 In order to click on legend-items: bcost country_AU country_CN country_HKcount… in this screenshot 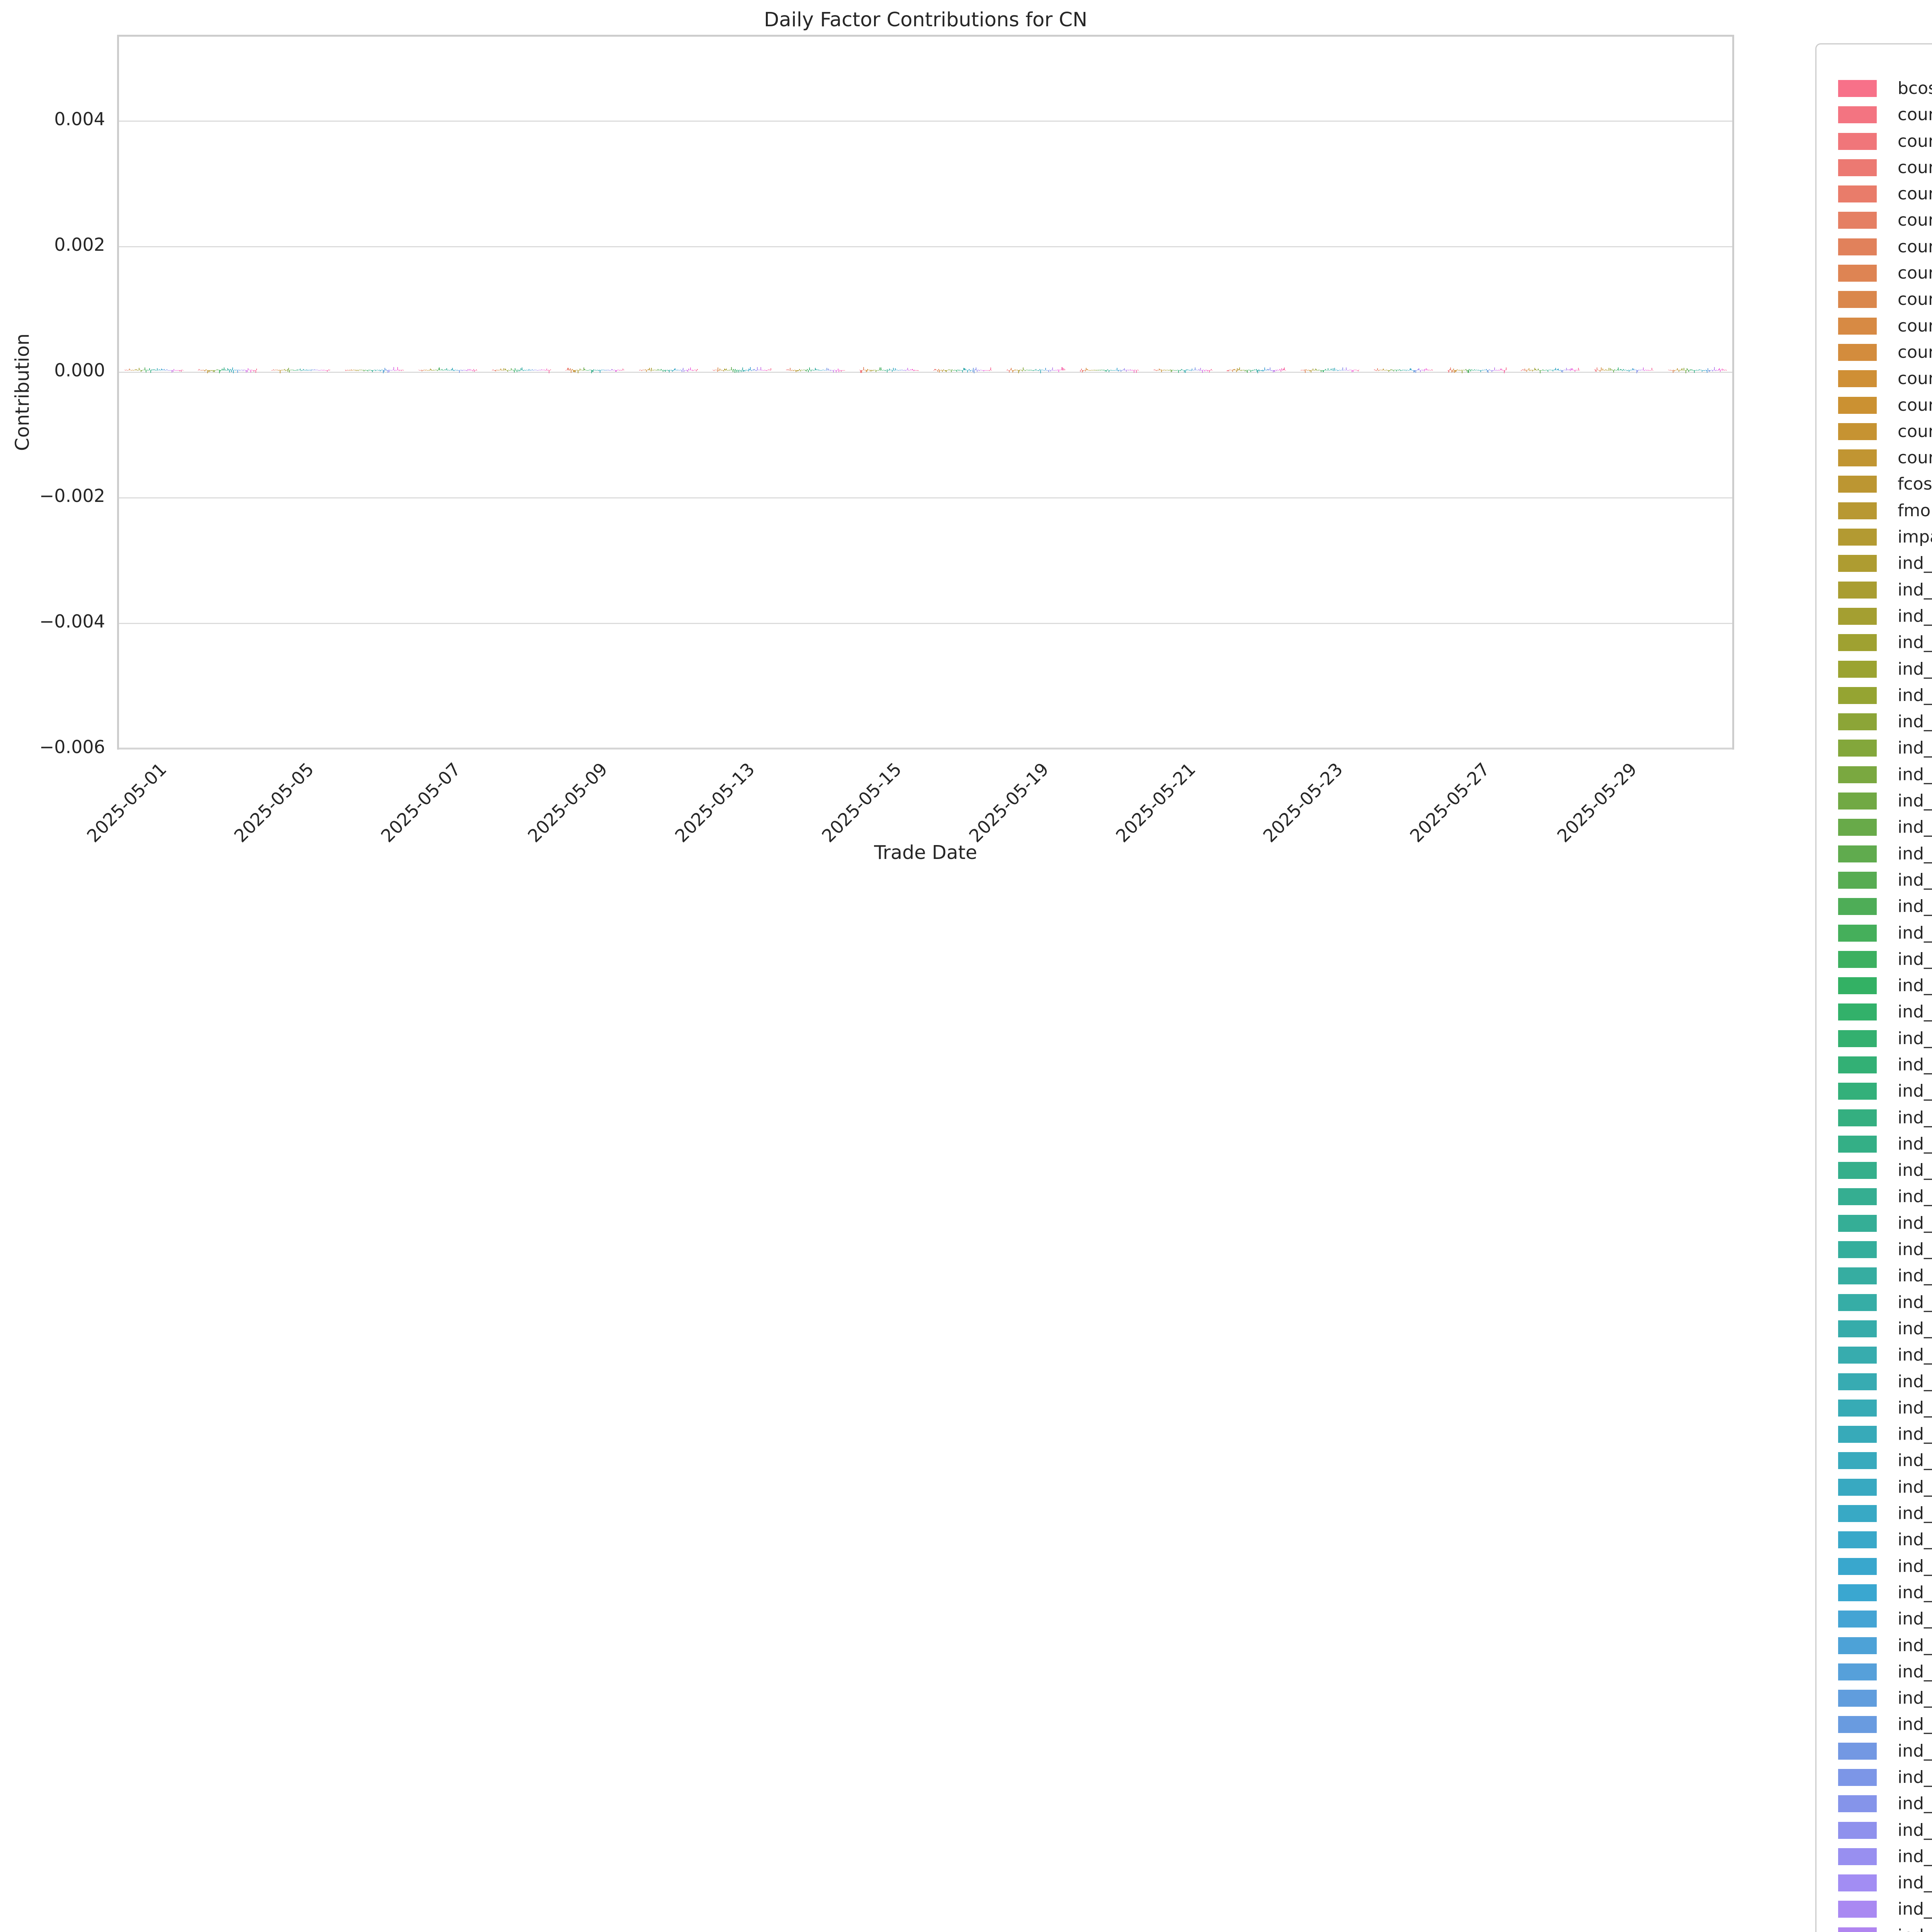, I will do `click(1874, 1004)`.